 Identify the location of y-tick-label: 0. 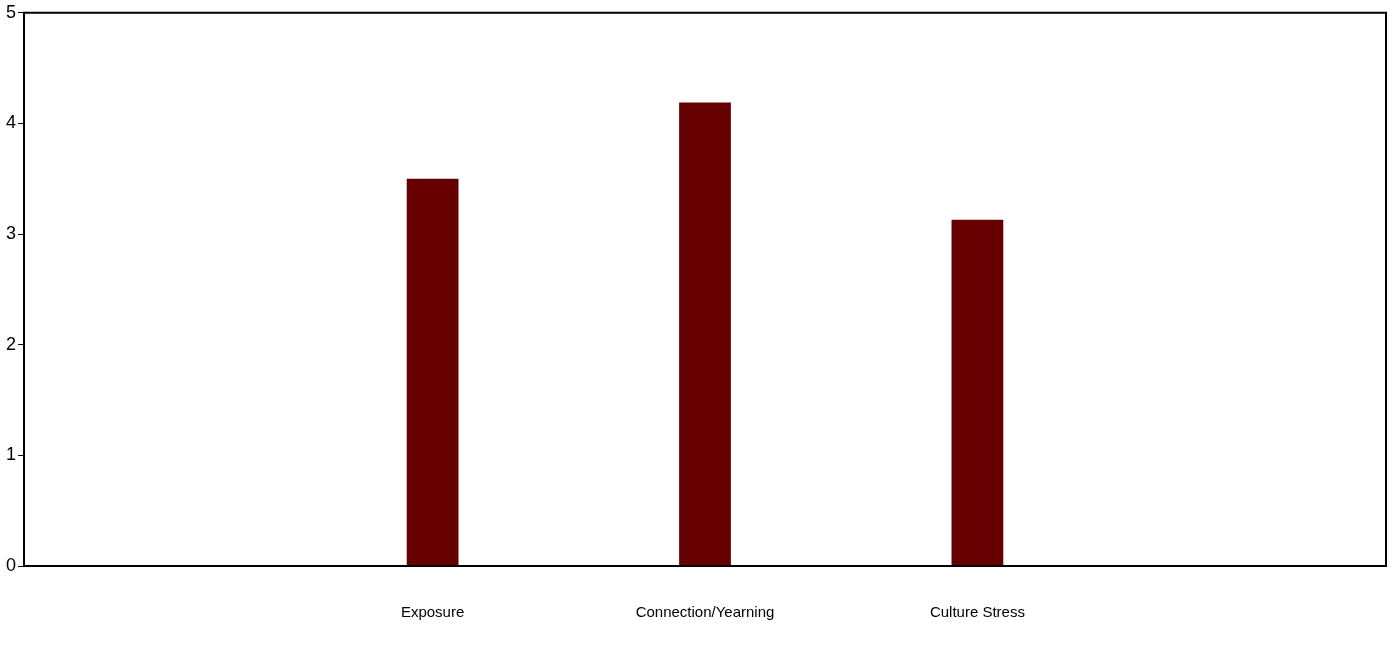
(11, 564).